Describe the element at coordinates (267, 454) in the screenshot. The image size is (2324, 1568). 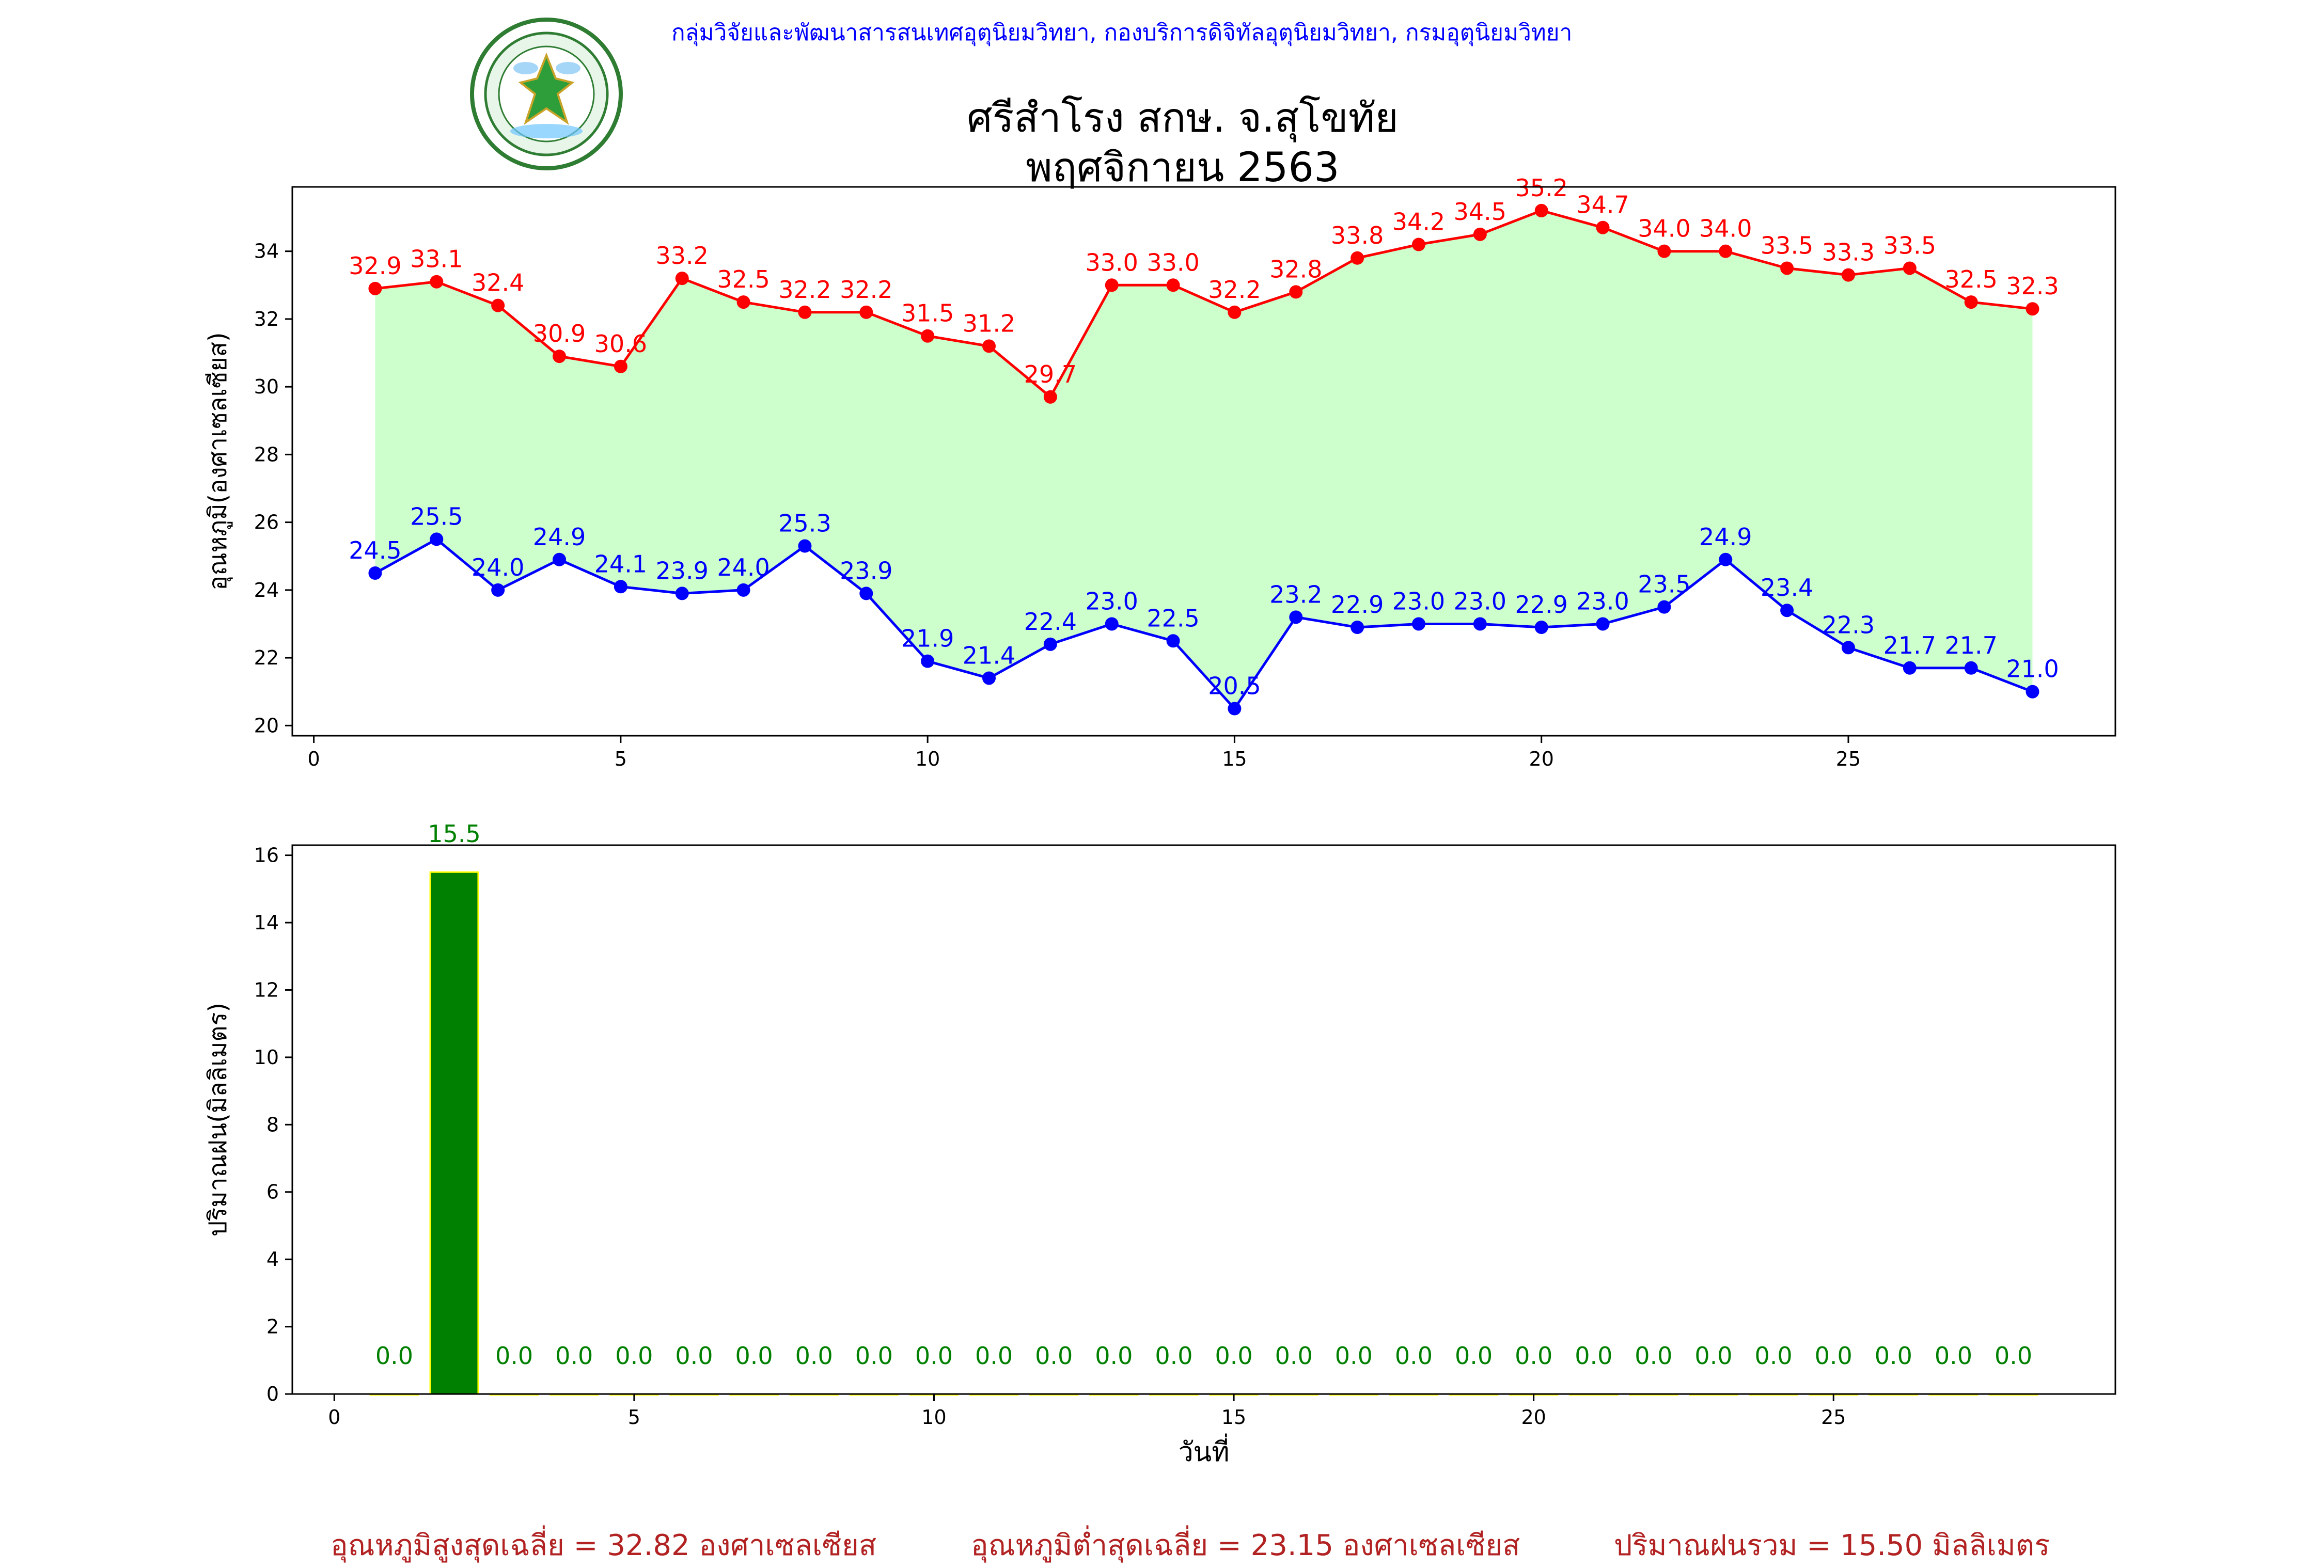
I see `temperature-y-tick-label-4: 28` at that location.